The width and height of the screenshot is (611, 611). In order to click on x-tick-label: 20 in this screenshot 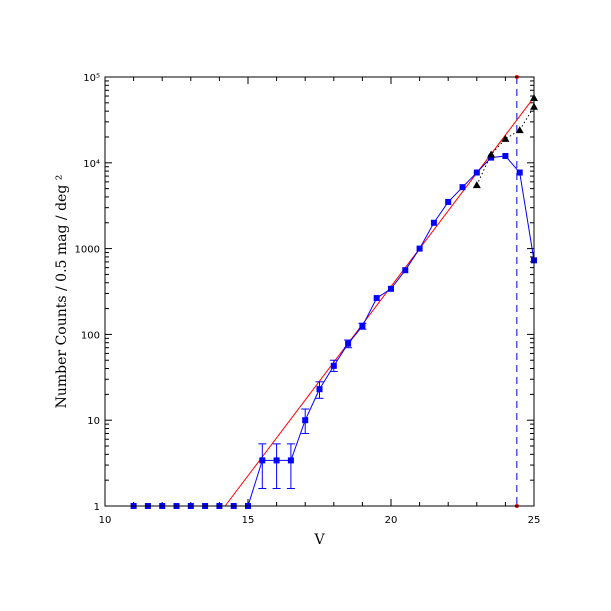, I will do `click(391, 520)`.